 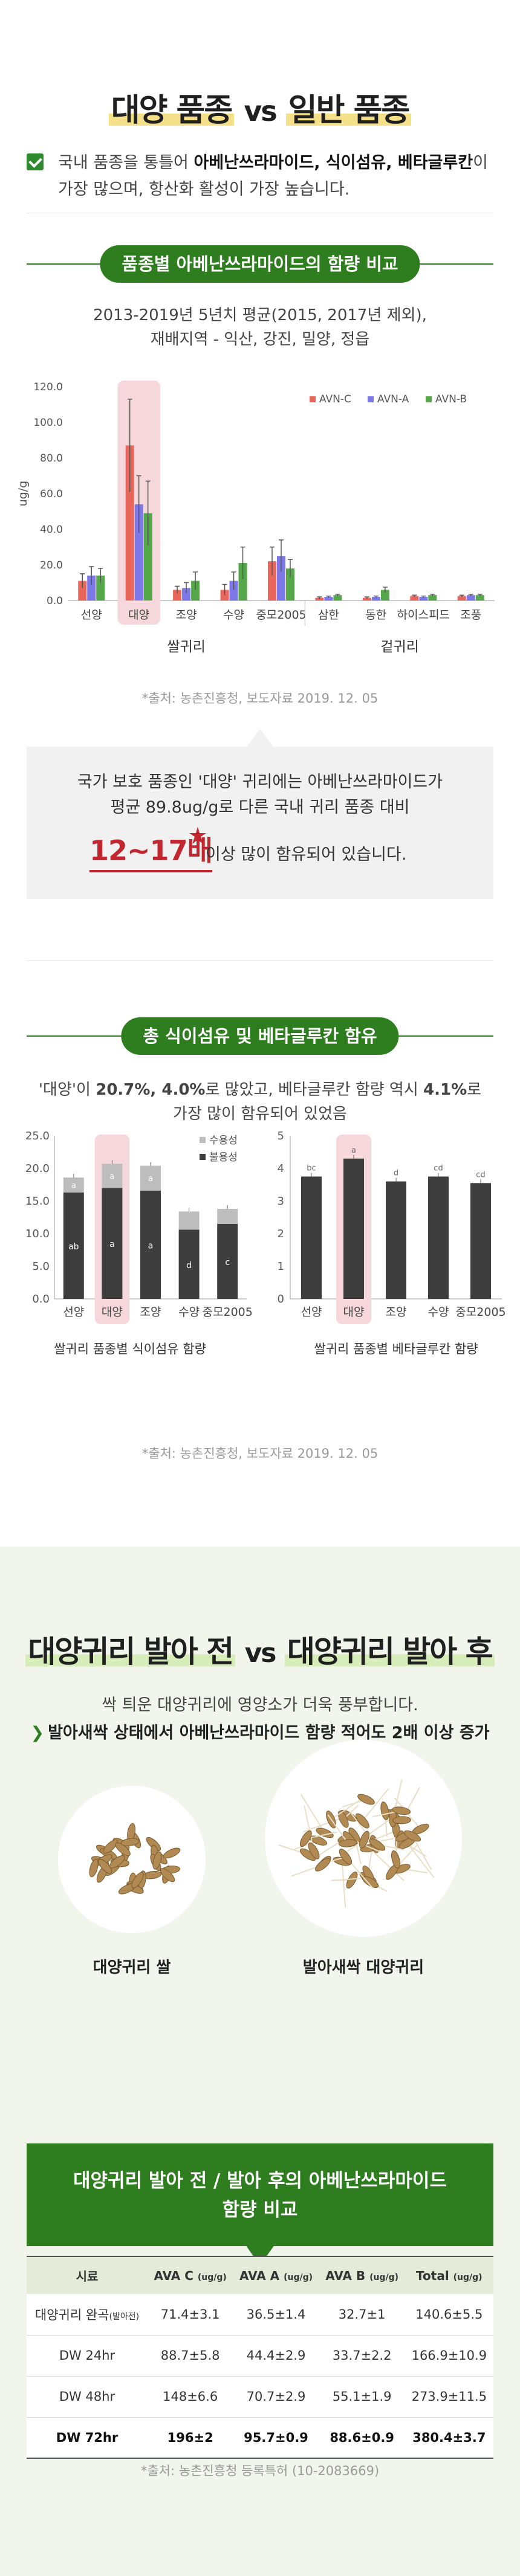 I want to click on bar-soluble-선양, so click(x=73, y=1185).